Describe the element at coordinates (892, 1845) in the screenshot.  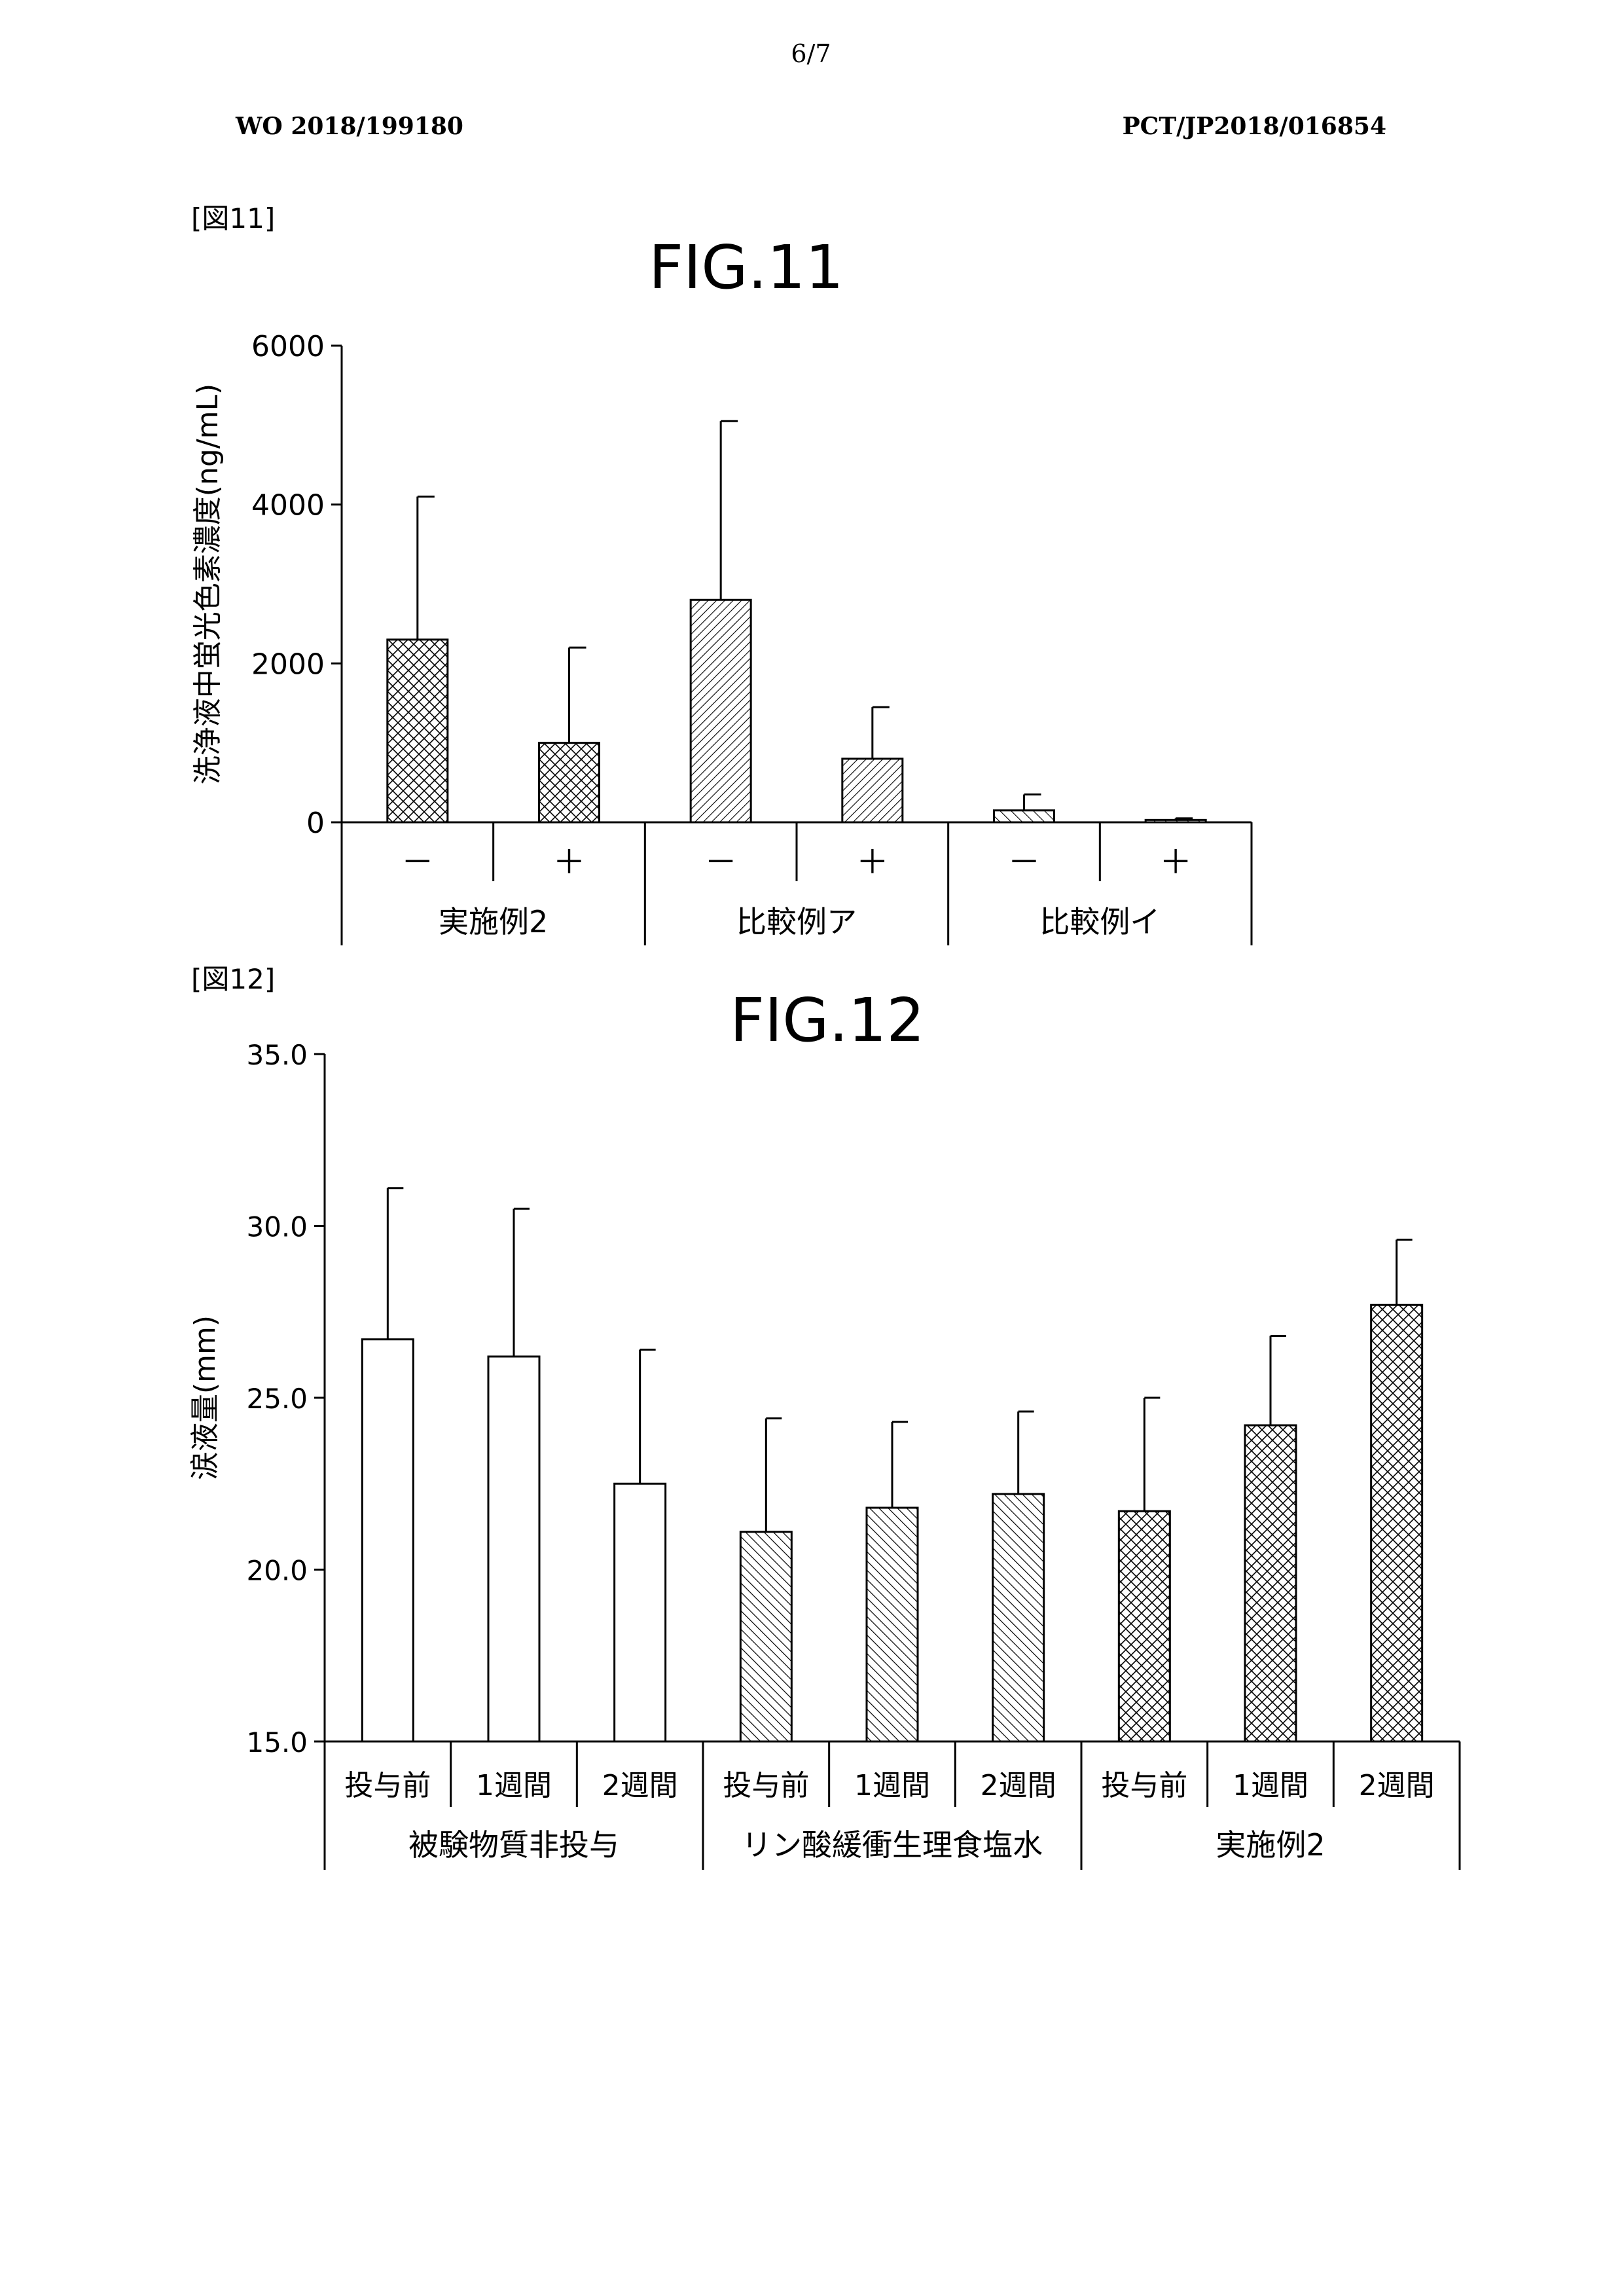
I see `group-label: リン酸緩衝生理食塩水` at that location.